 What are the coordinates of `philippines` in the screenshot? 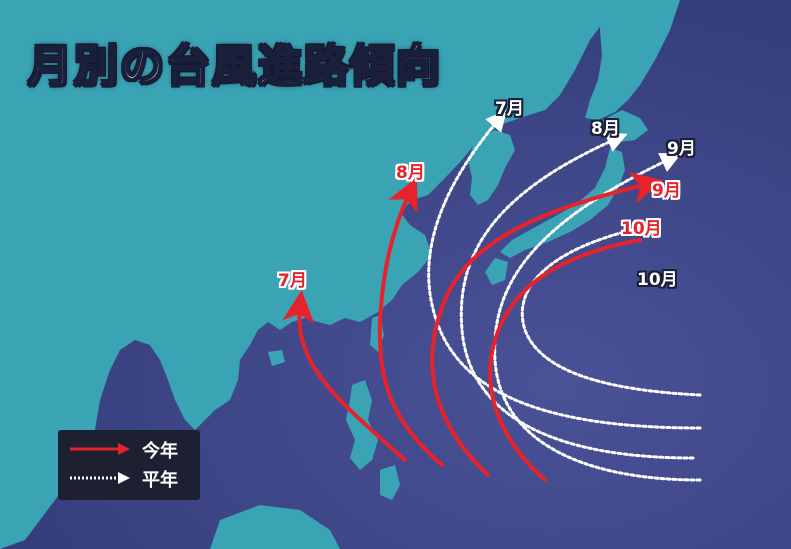 It's located at (373, 440).